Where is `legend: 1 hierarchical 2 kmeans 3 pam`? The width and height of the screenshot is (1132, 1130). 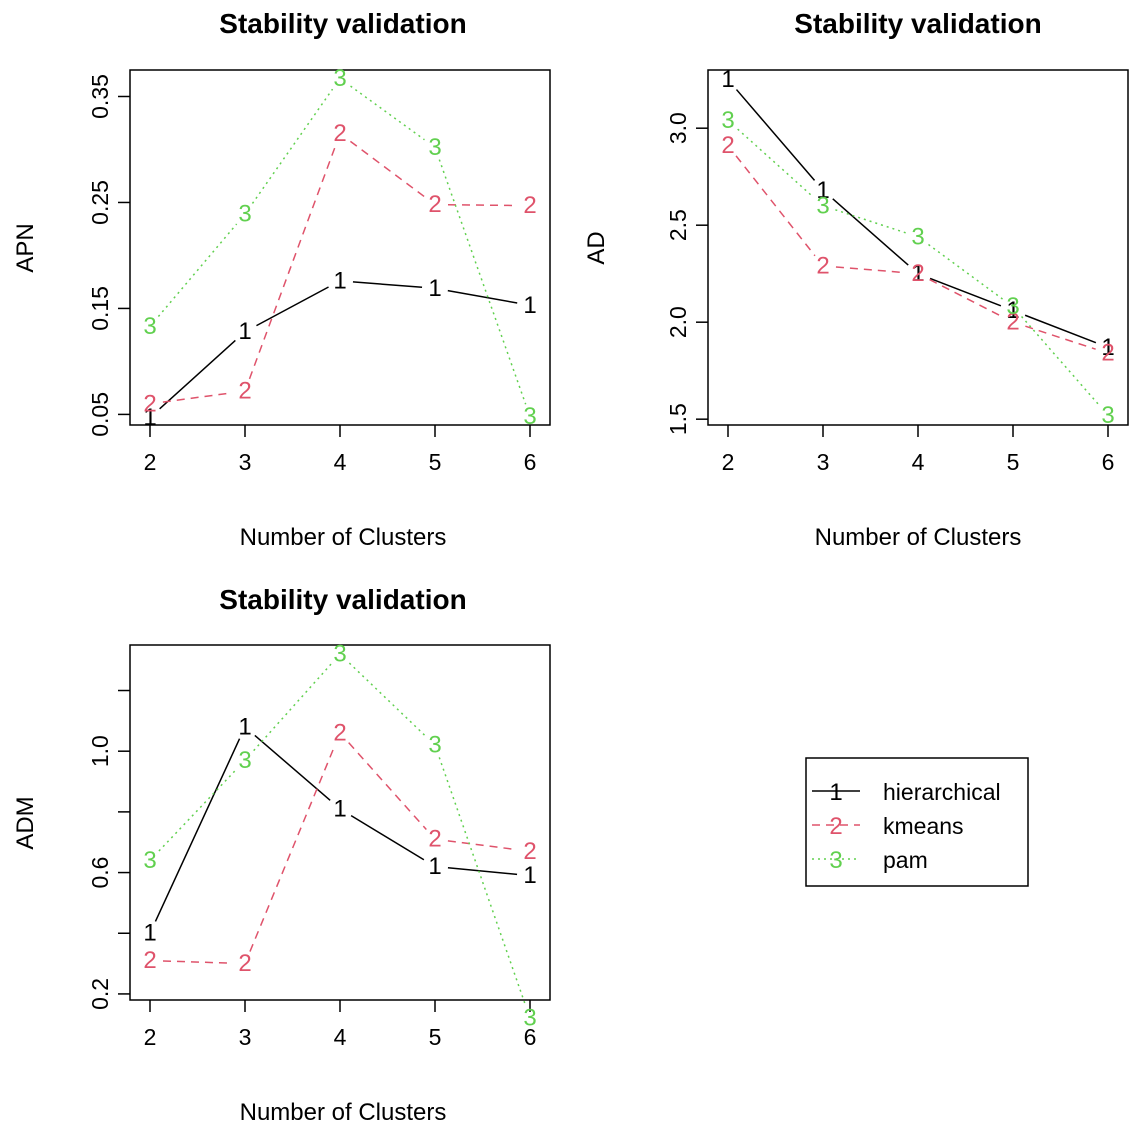 legend: 1 hierarchical 2 kmeans 3 pam is located at coordinates (917, 822).